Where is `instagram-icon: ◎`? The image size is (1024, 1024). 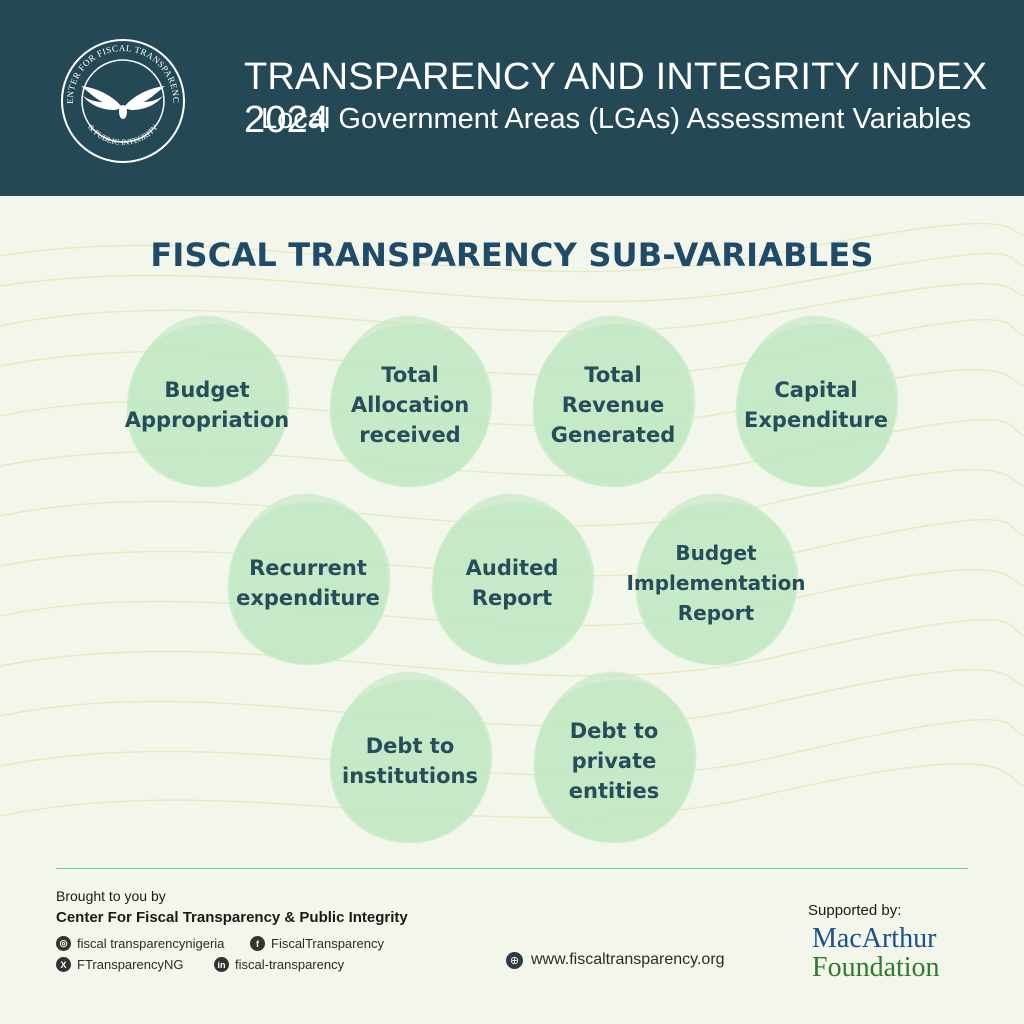 instagram-icon: ◎ is located at coordinates (63, 943).